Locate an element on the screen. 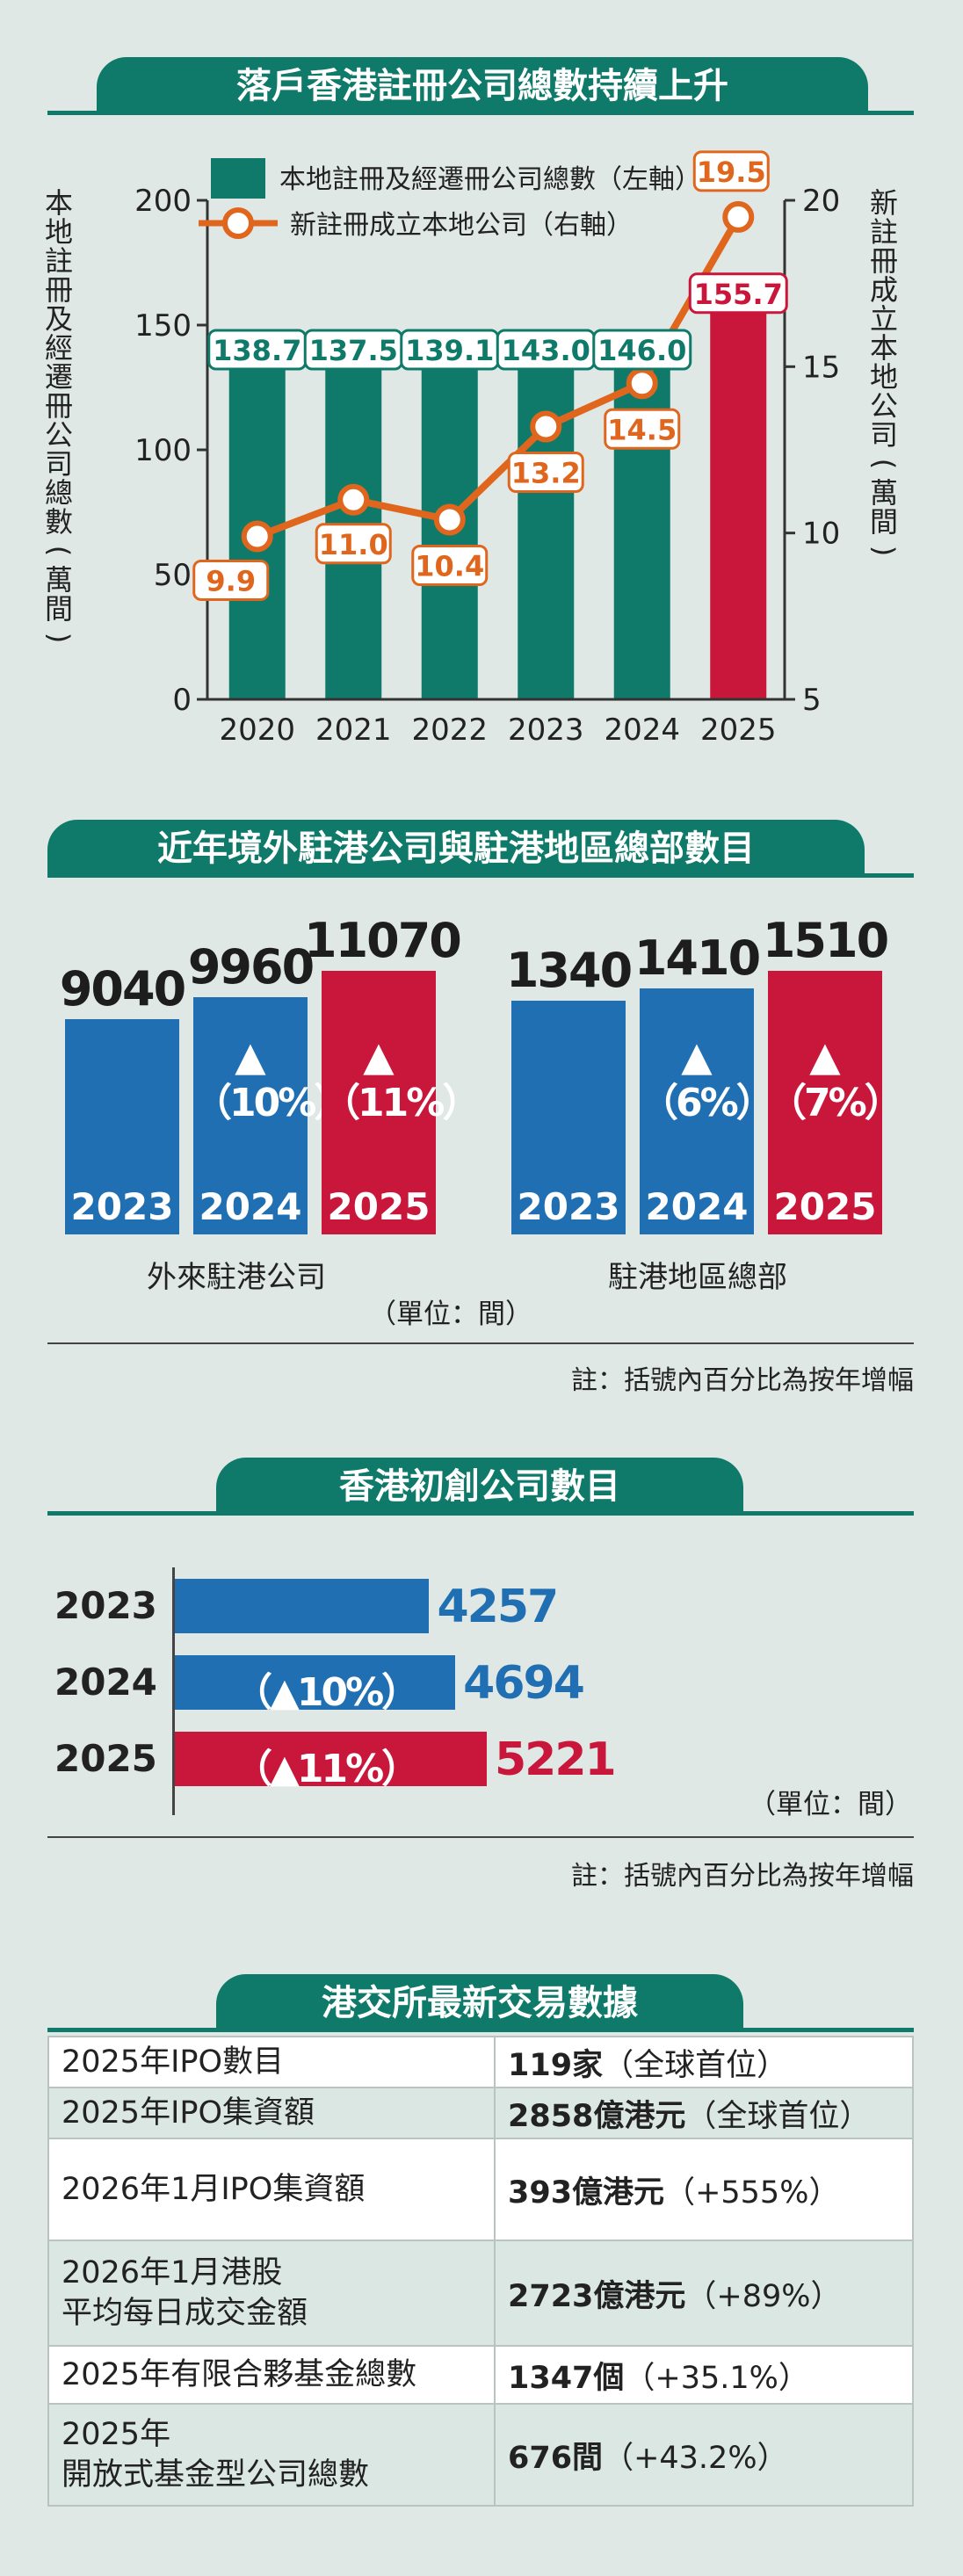 This screenshot has width=963, height=2576. bar-2023 is located at coordinates (547, 520).